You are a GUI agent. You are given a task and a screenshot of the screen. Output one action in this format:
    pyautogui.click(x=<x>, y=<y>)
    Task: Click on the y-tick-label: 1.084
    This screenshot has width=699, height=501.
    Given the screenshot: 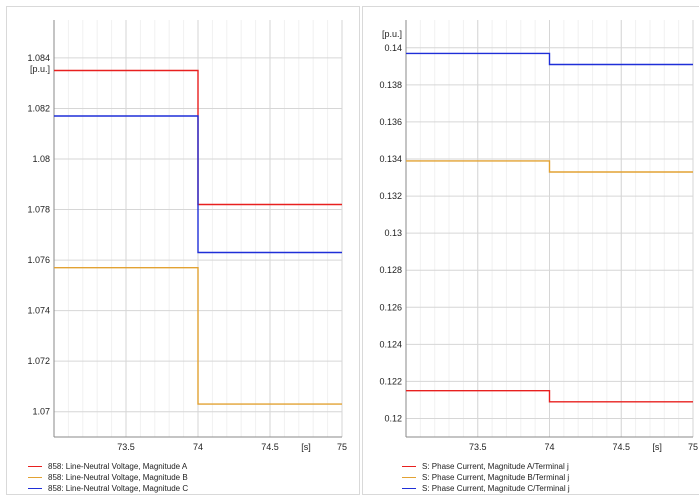 What is the action you would take?
    pyautogui.click(x=38, y=58)
    